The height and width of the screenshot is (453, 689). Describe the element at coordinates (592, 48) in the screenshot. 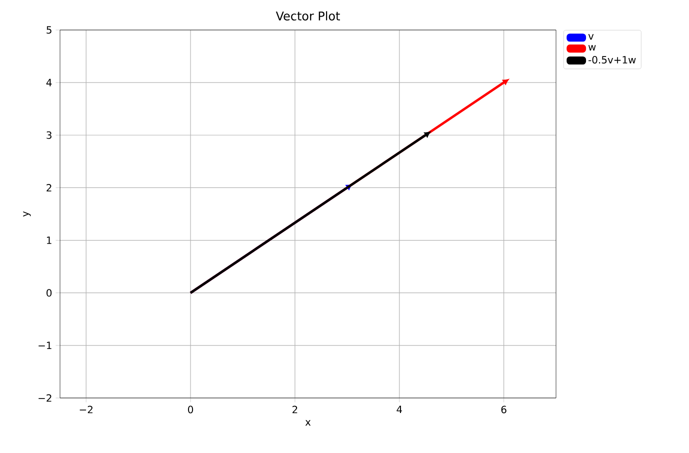

I see `legend-label: w` at that location.